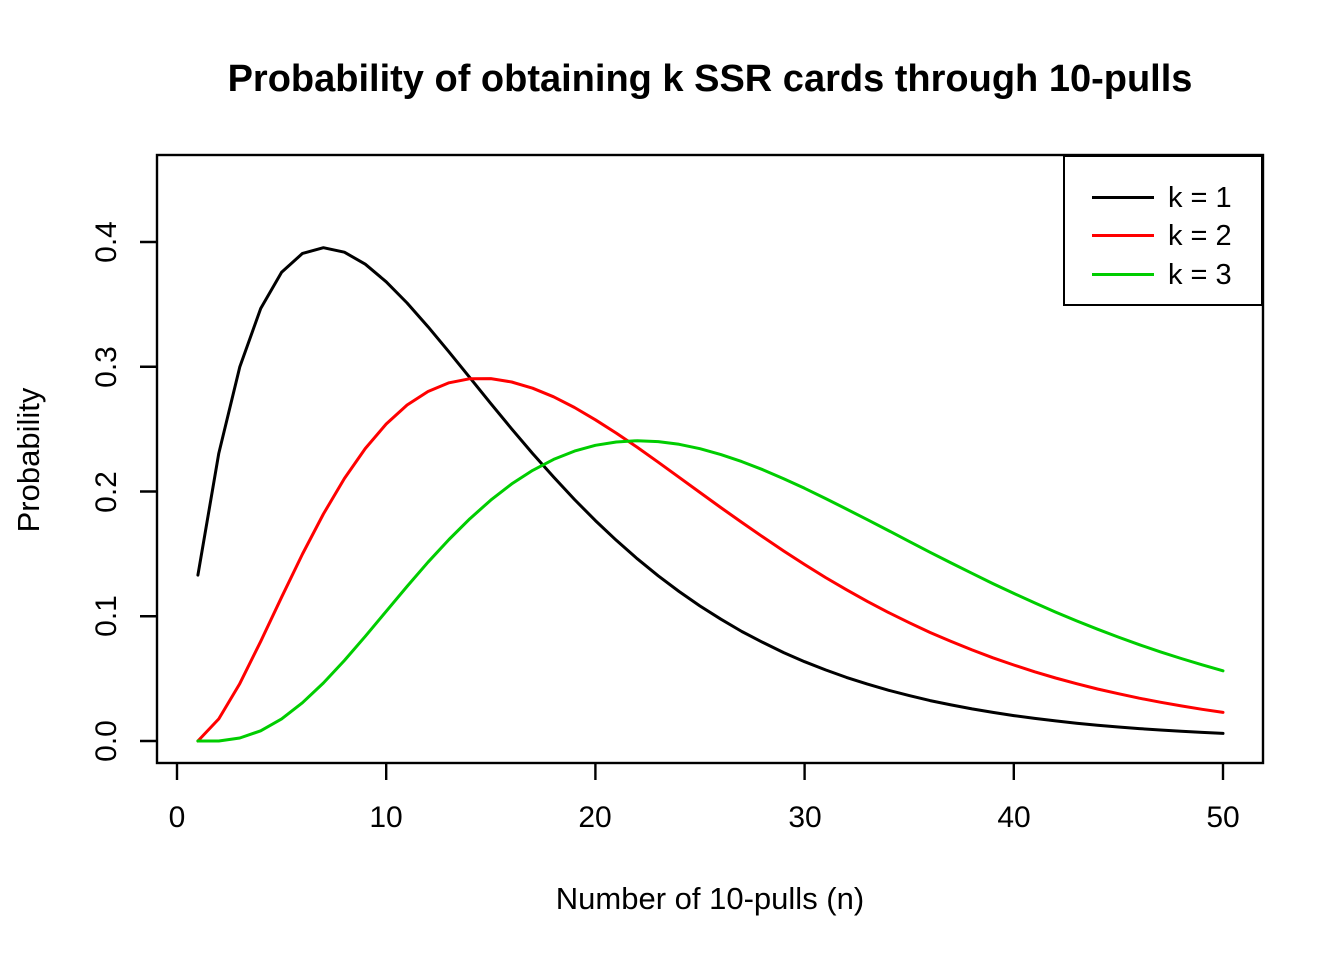 The height and width of the screenshot is (960, 1344). Describe the element at coordinates (1123, 235) in the screenshot. I see `legend-line-sample-k2` at that location.